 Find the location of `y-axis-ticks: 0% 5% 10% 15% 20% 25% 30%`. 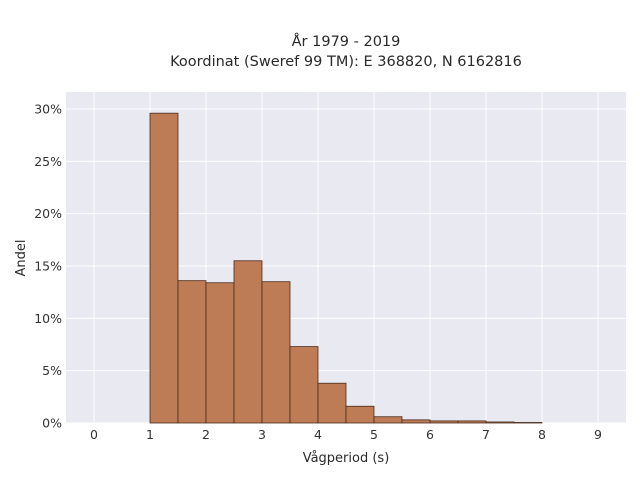

y-axis-ticks: 0% 5% 10% 15% 20% 25% 30% is located at coordinates (48, 266).